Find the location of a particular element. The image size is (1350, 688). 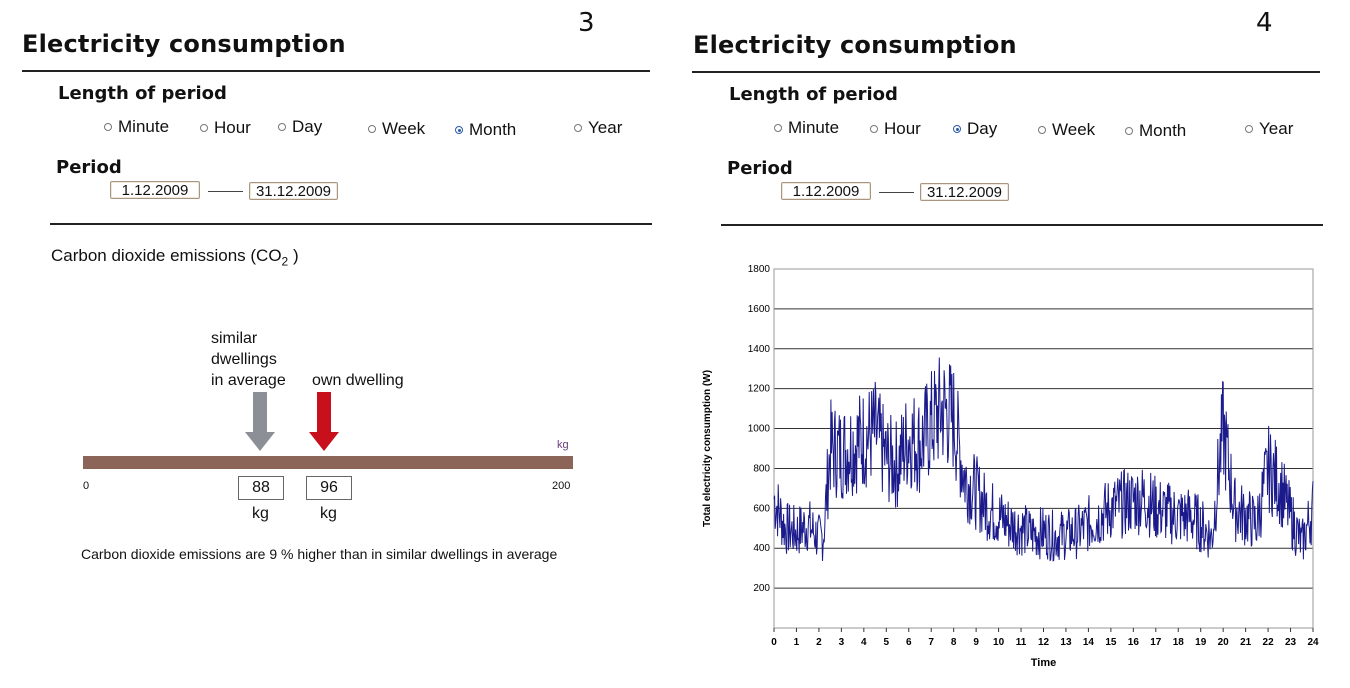

y-tick-label: 1400 is located at coordinates (759, 349).